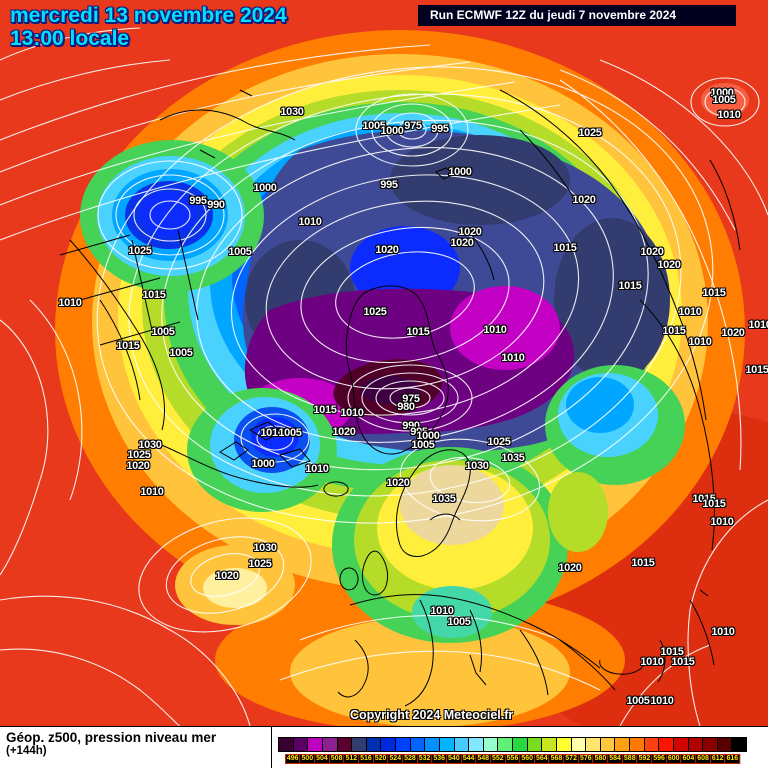  I want to click on color-scale-bar, so click(512, 744).